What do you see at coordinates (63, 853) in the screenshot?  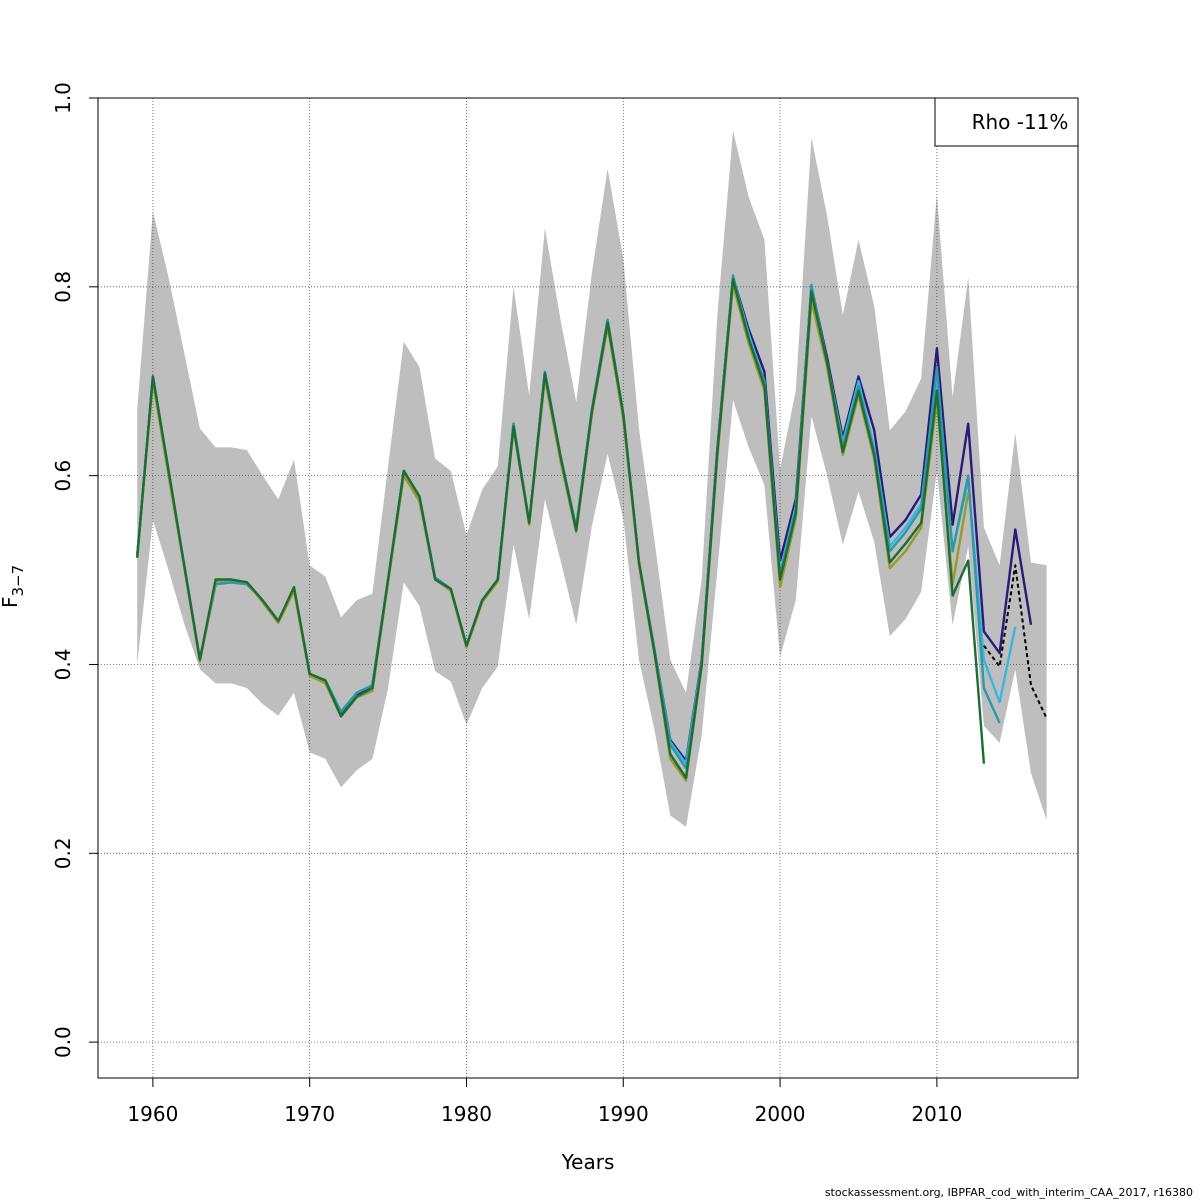 I see `y-tick-label: 0.2` at bounding box center [63, 853].